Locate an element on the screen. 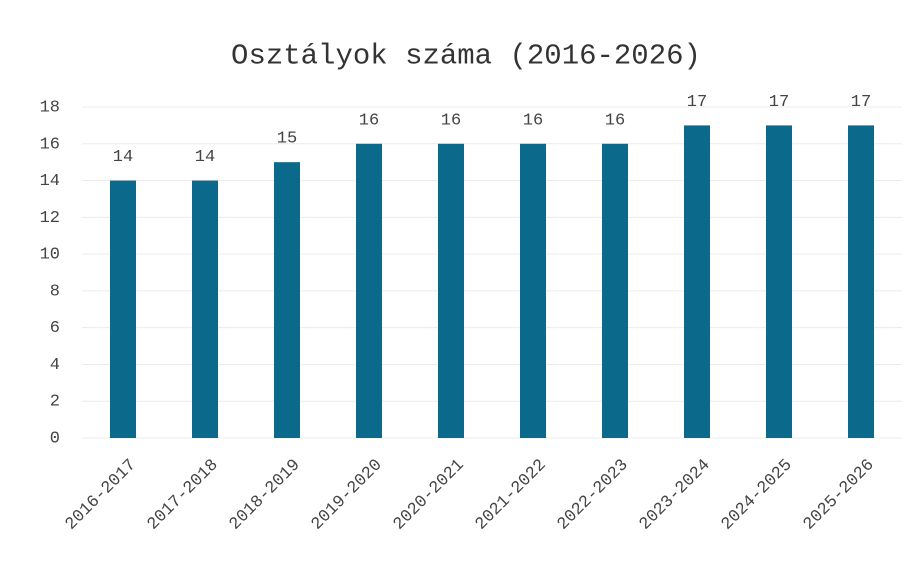  y-tick-label: 2 is located at coordinates (55, 402).